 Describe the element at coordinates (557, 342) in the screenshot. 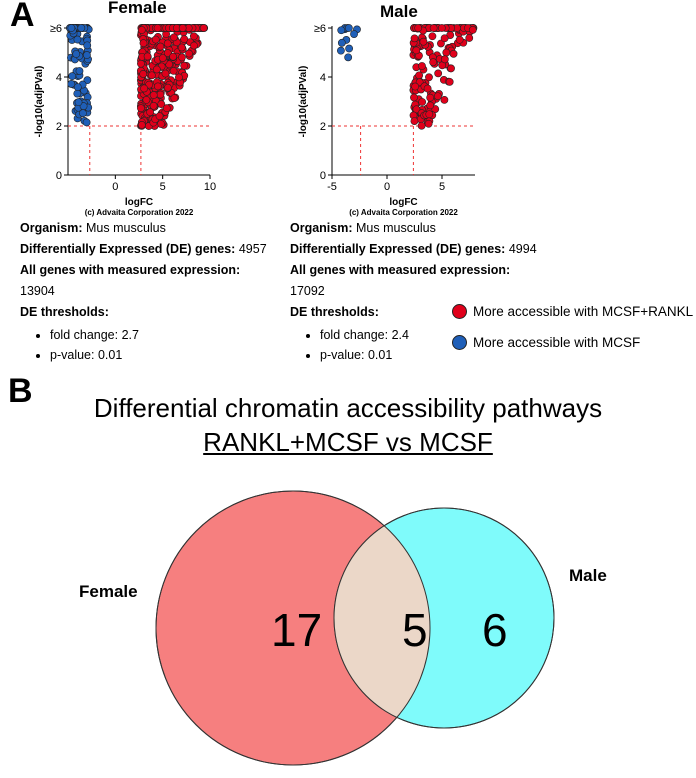

I see `legend-label: More accessible with MCSF` at that location.